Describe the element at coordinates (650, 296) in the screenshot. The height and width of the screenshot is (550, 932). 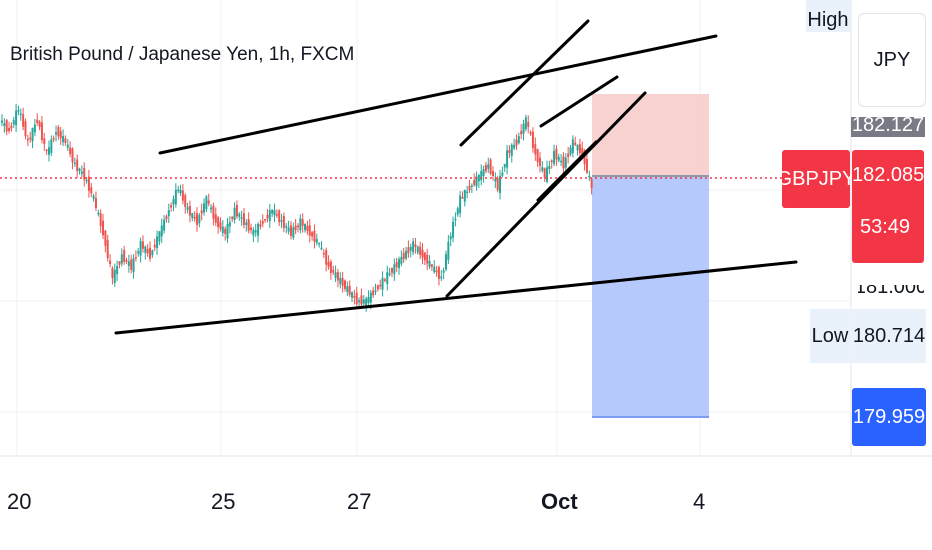
I see `take-profit-zone` at that location.